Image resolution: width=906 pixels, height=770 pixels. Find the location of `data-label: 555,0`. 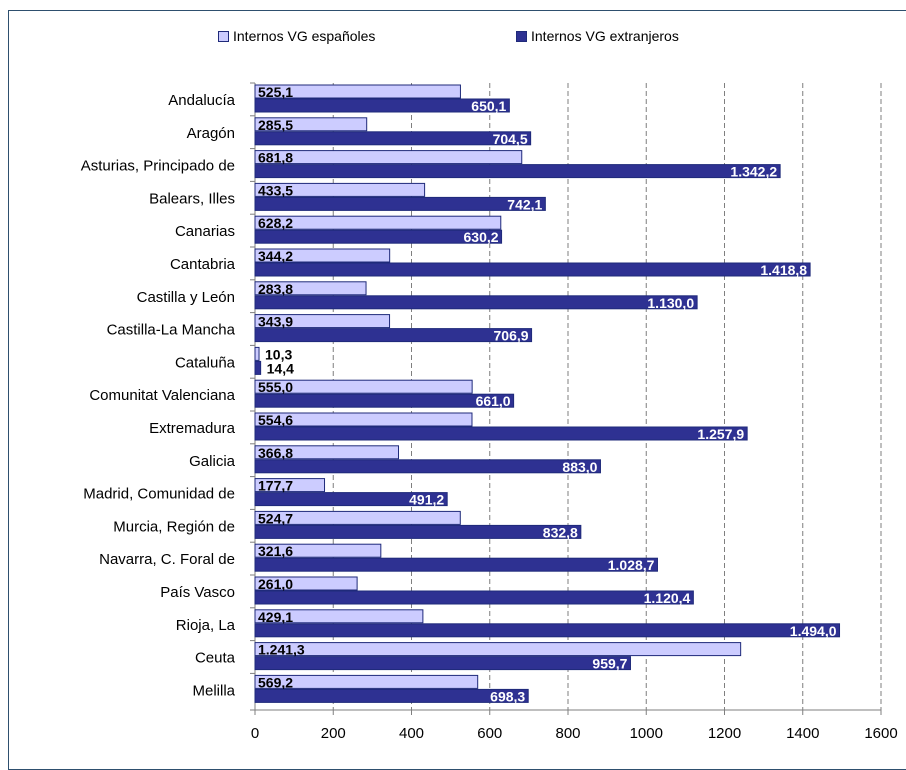

data-label: 555,0 is located at coordinates (275, 387).